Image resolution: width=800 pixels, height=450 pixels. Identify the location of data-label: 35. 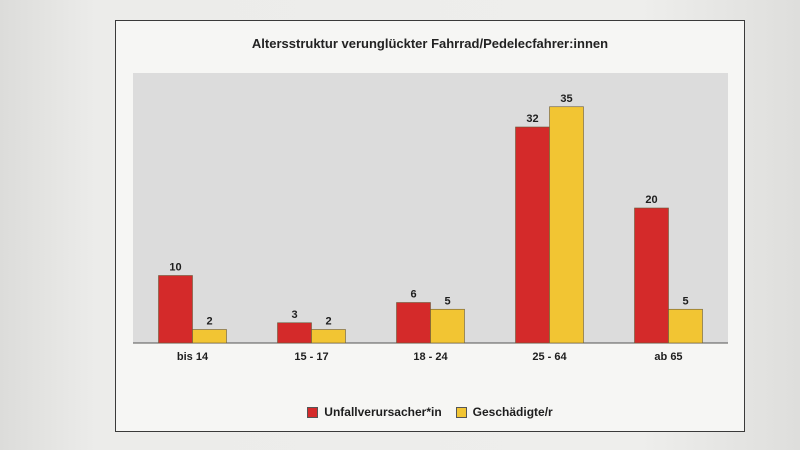
(566, 99).